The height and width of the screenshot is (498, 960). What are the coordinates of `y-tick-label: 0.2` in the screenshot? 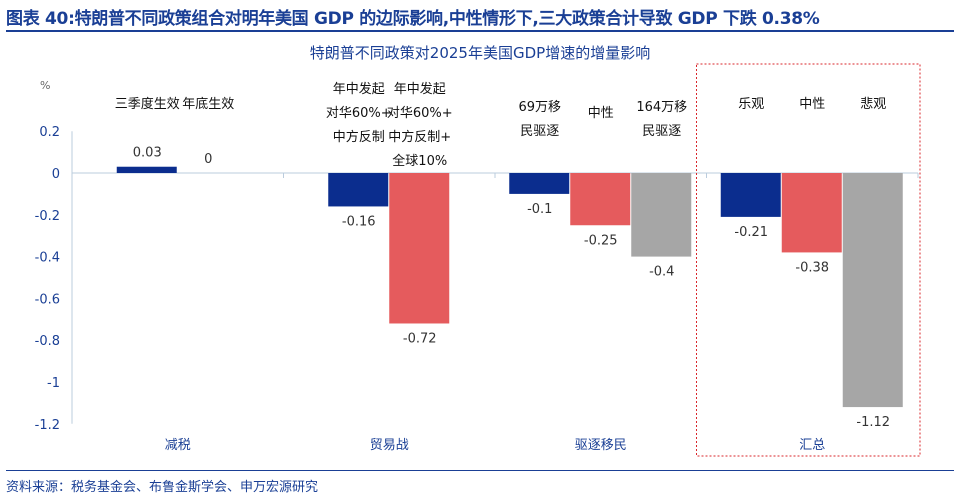 It's located at (49, 132).